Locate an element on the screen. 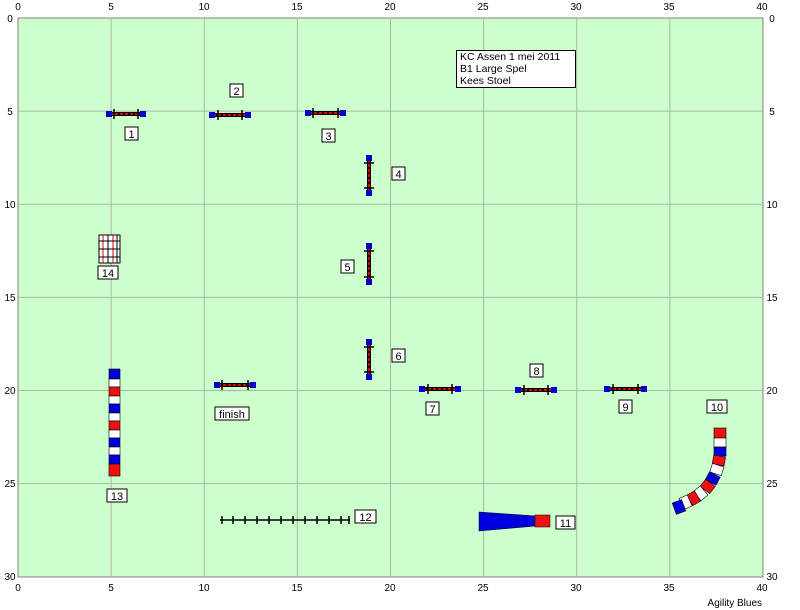 This screenshot has width=800, height=610. x-tick-top: 0 is located at coordinates (18, 7).